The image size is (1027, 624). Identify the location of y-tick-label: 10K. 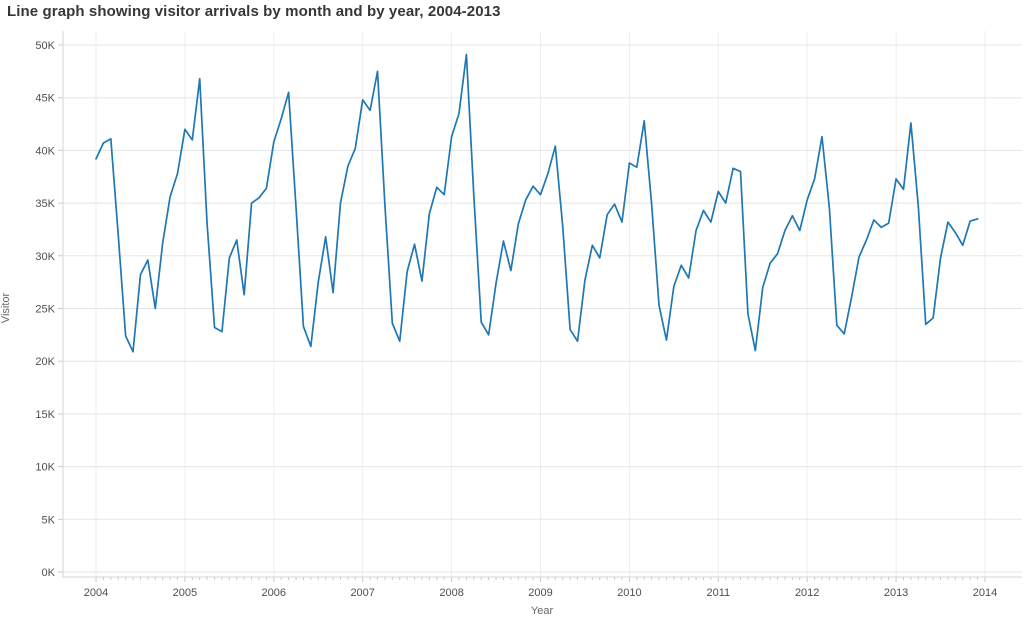
(45, 468).